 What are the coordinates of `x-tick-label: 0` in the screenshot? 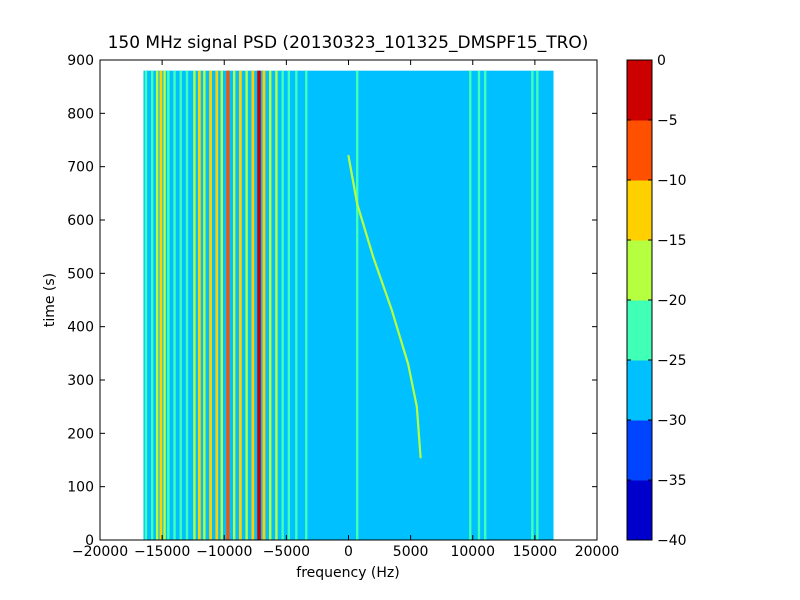 It's located at (348, 552).